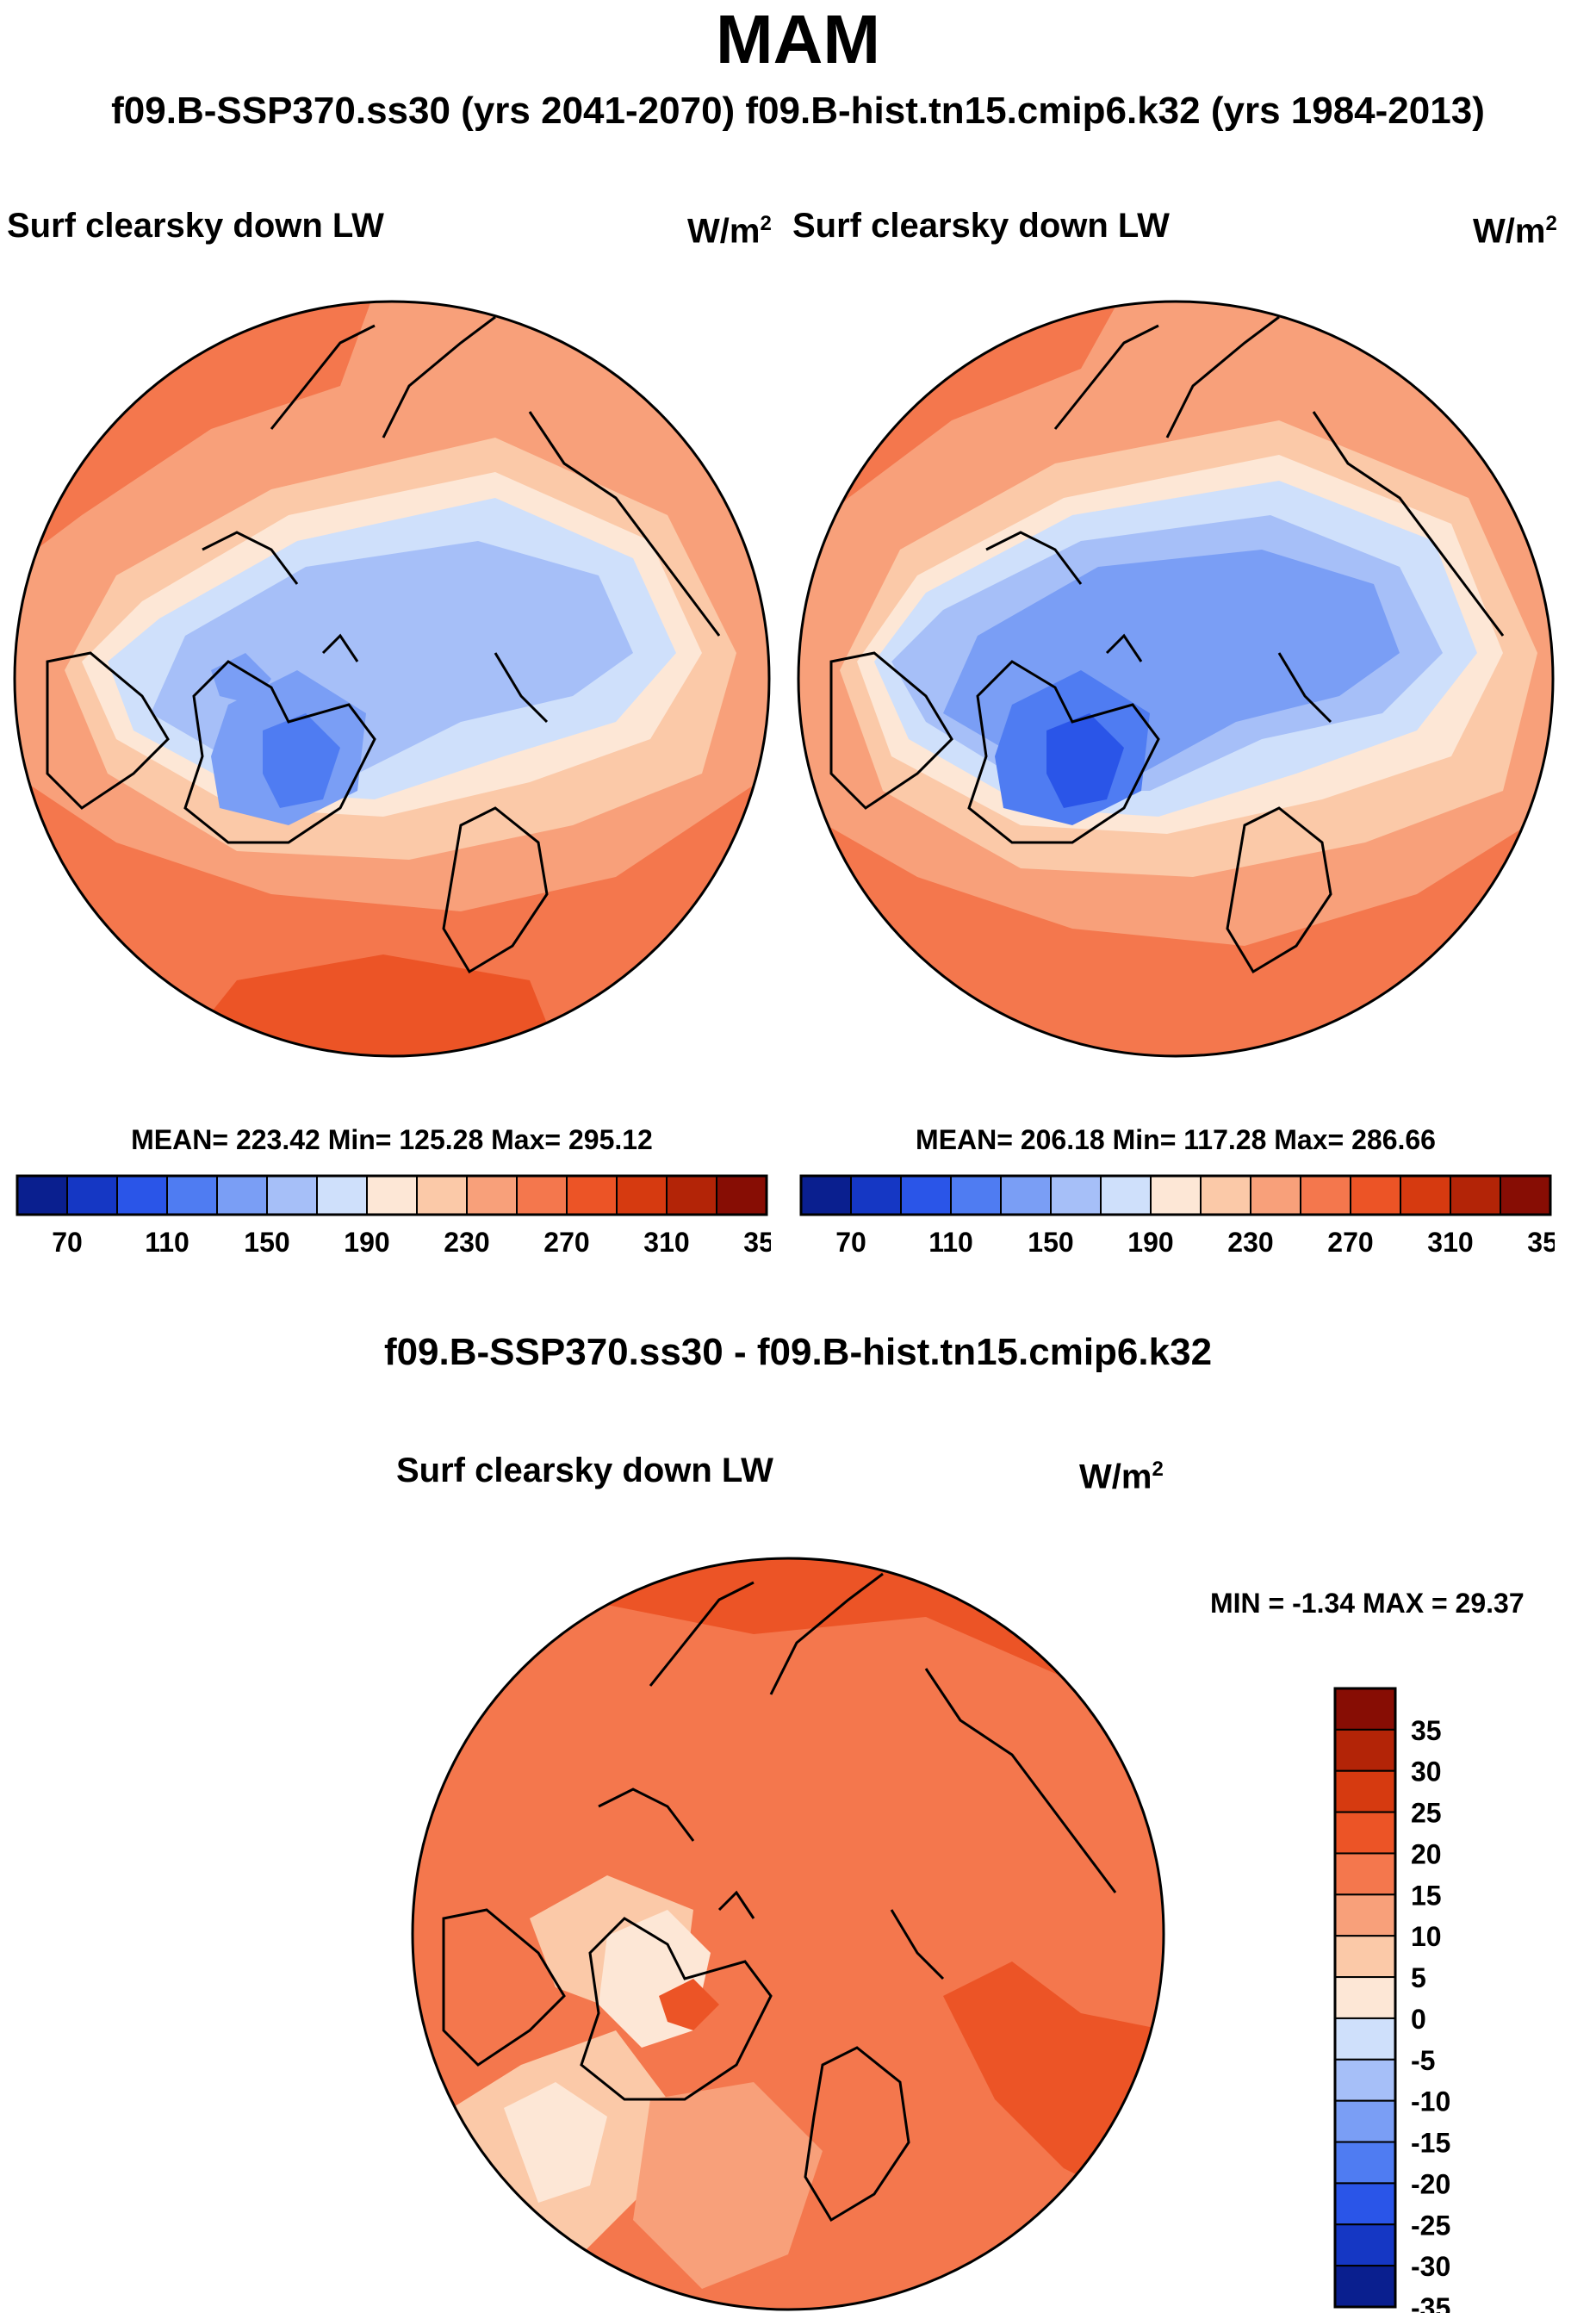  Describe the element at coordinates (466, 1242) in the screenshot. I see `panel1-colorbar-tick-label: 230` at that location.